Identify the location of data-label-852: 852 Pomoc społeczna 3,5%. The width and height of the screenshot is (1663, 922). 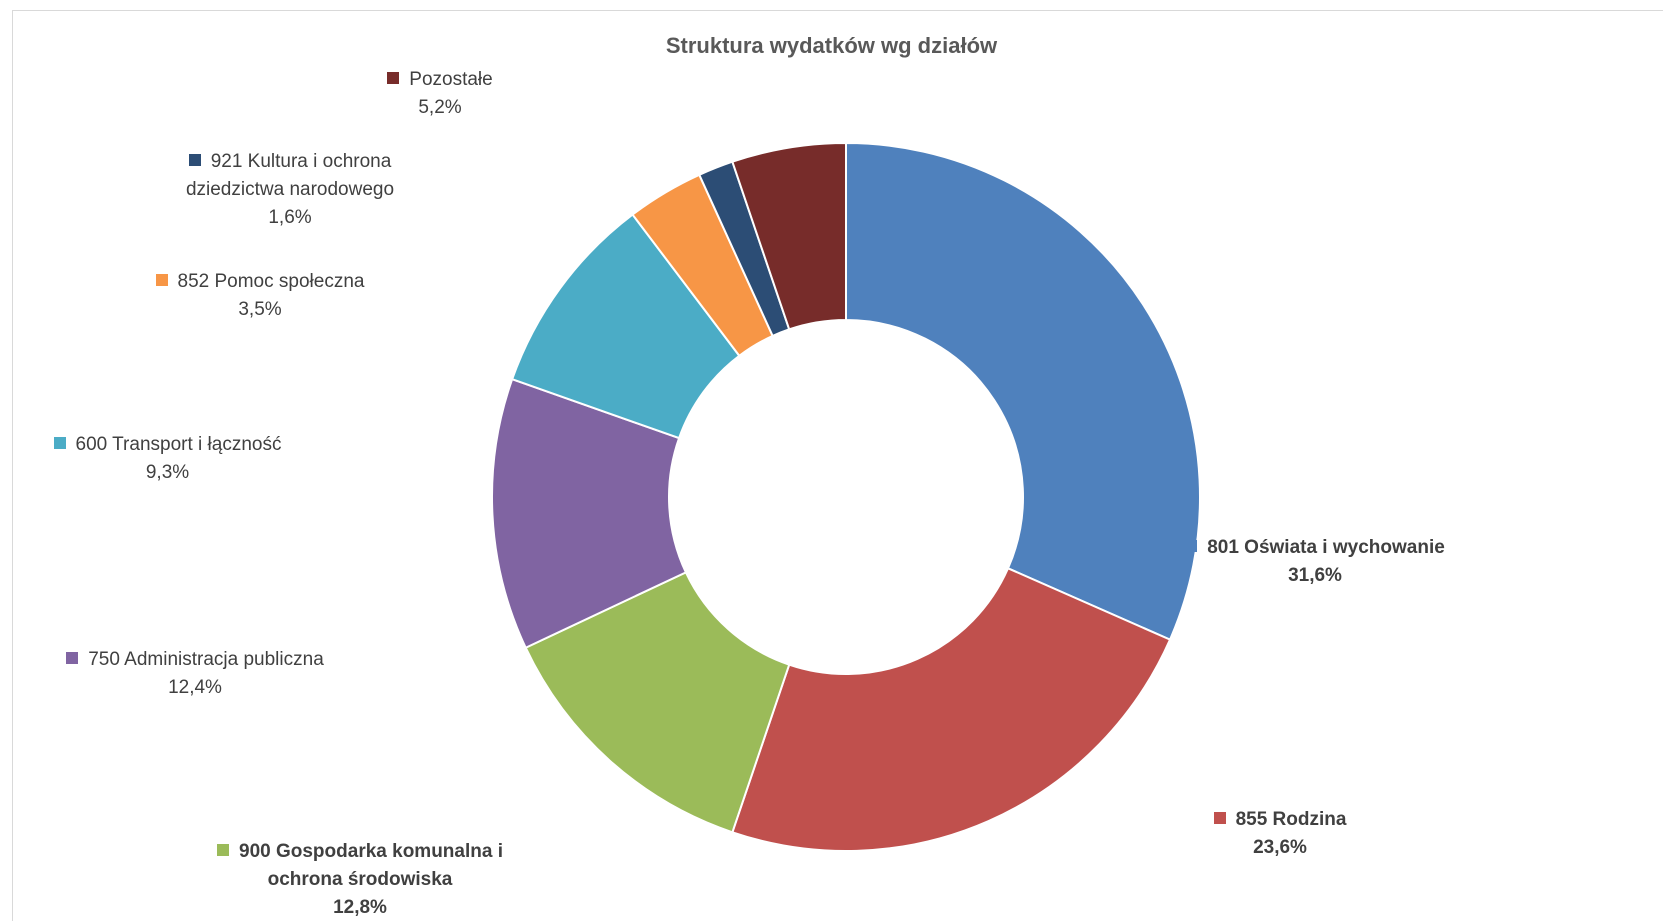
(260, 296).